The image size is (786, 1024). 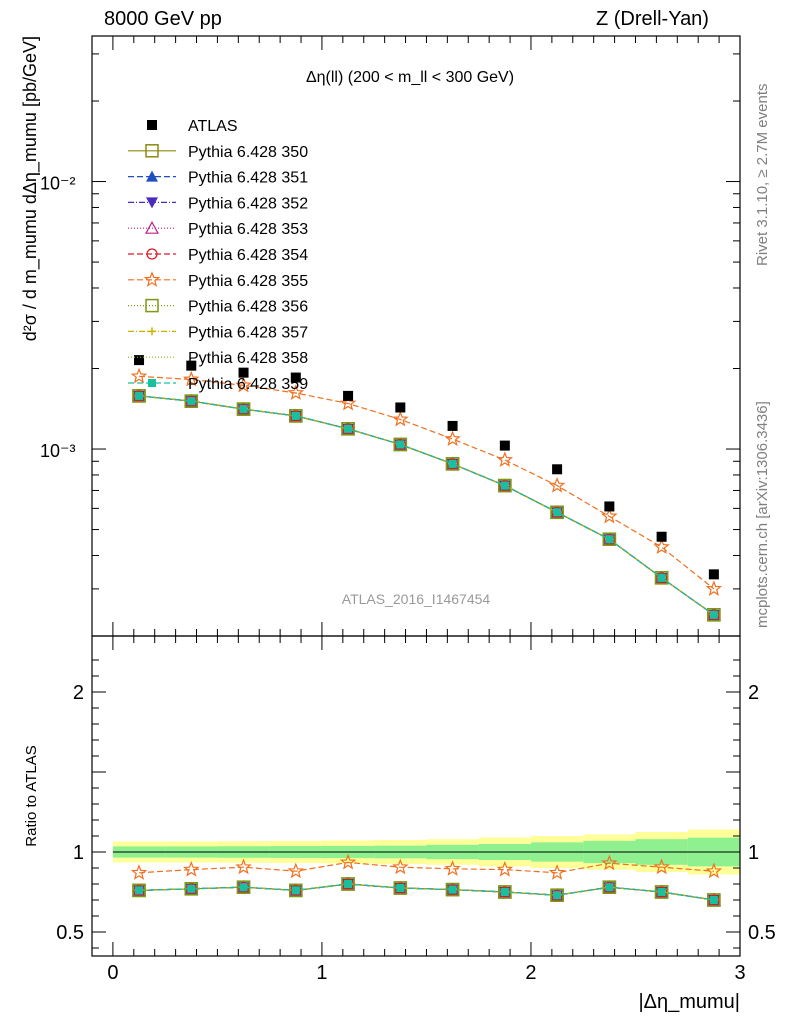 What do you see at coordinates (248, 307) in the screenshot?
I see `legend-label-6: Pythia 6.428 356` at bounding box center [248, 307].